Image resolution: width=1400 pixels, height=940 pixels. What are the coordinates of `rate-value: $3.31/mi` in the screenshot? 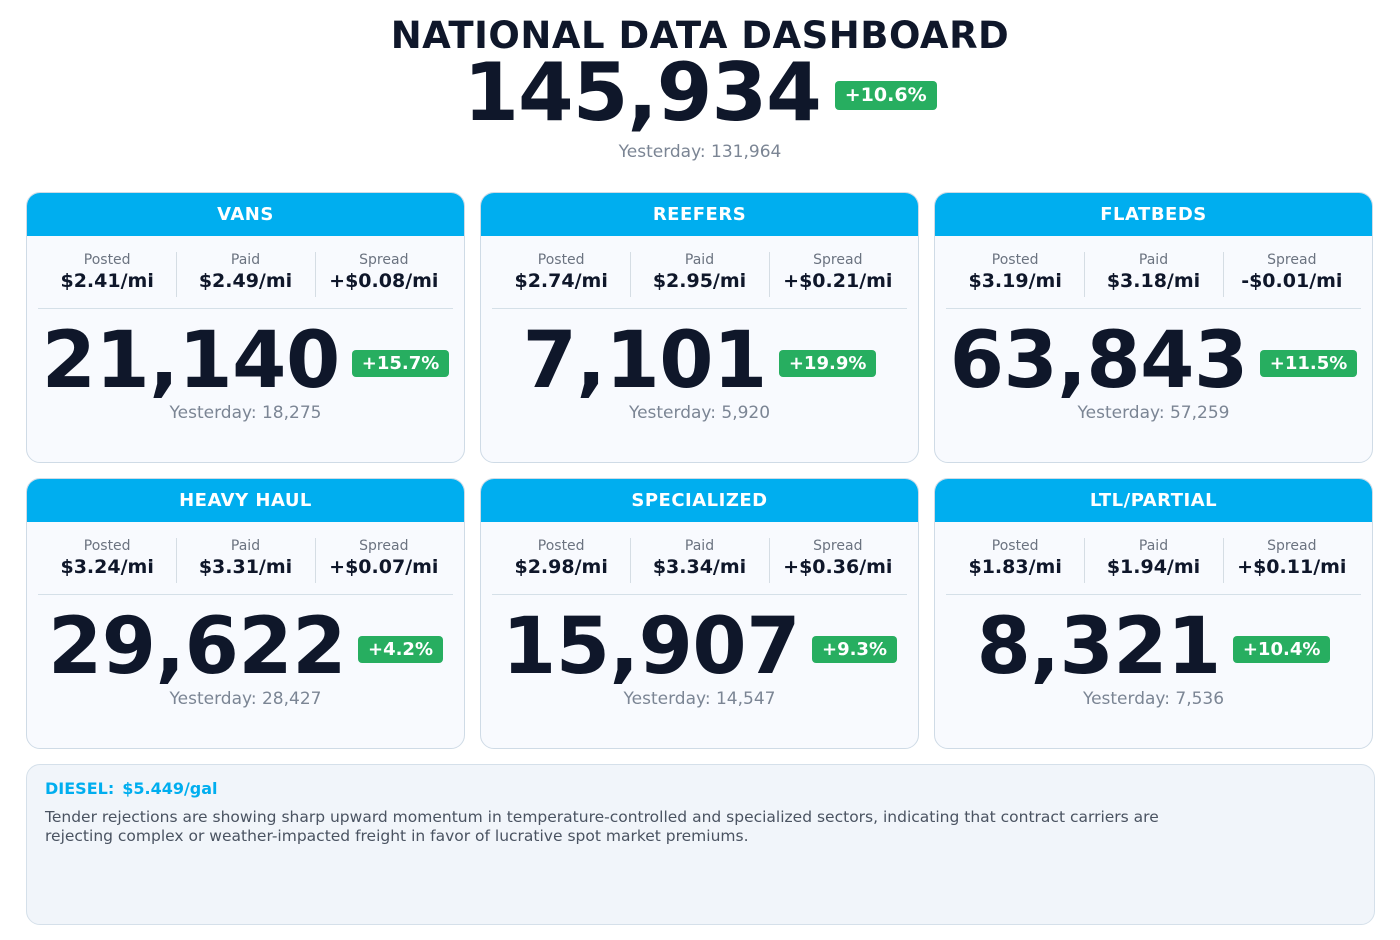 It's located at (245, 567).